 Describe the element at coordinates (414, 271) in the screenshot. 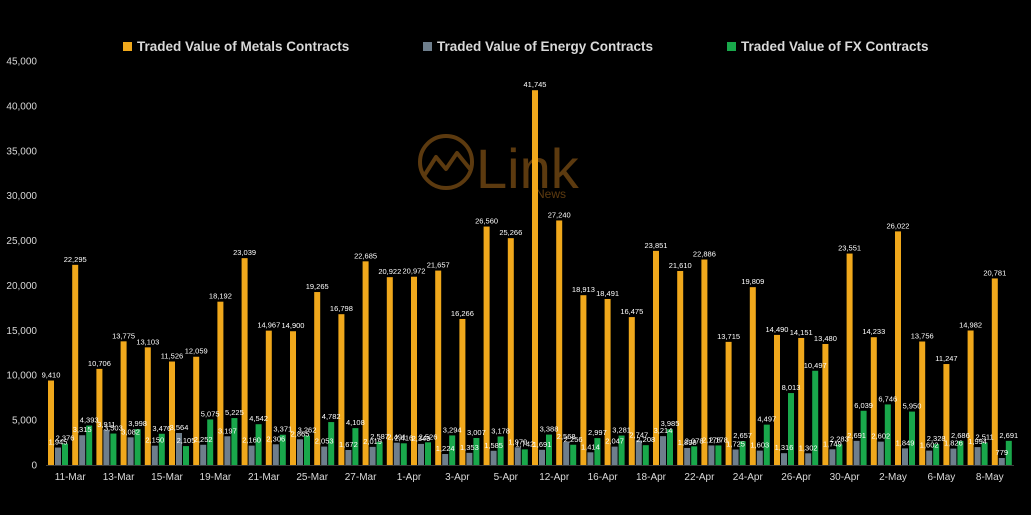

I see `metals-value-label: 20,972` at that location.